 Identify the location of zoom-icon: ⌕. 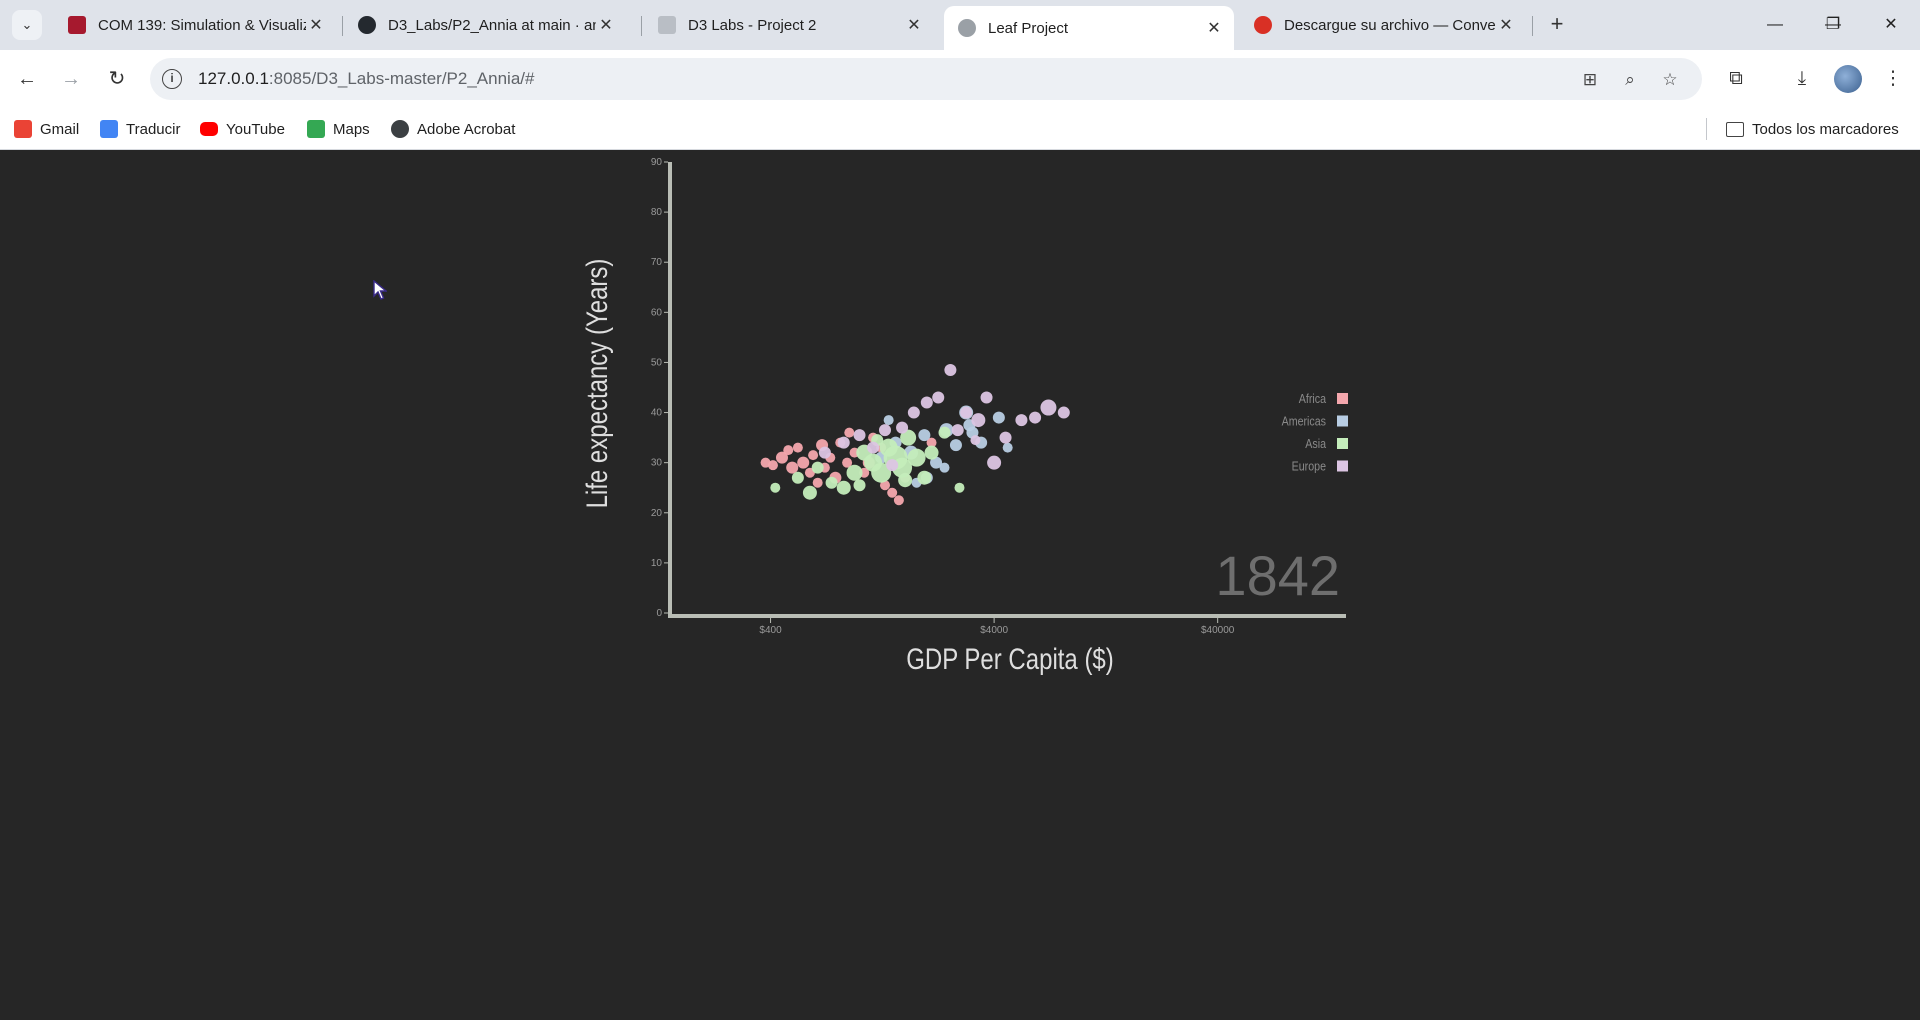
(1630, 79).